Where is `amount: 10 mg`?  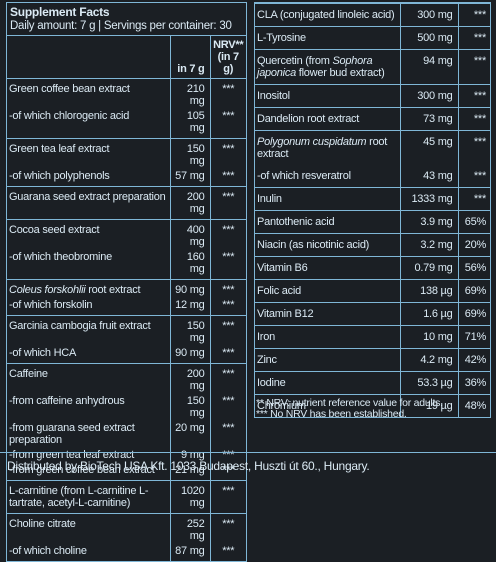
amount: 10 mg is located at coordinates (428, 337).